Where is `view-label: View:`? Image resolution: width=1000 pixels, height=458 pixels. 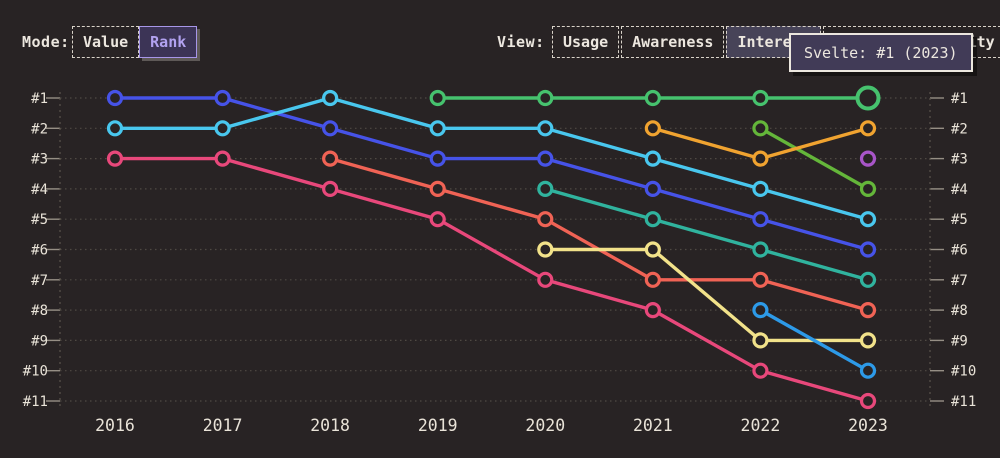
view-label: View: is located at coordinates (521, 42).